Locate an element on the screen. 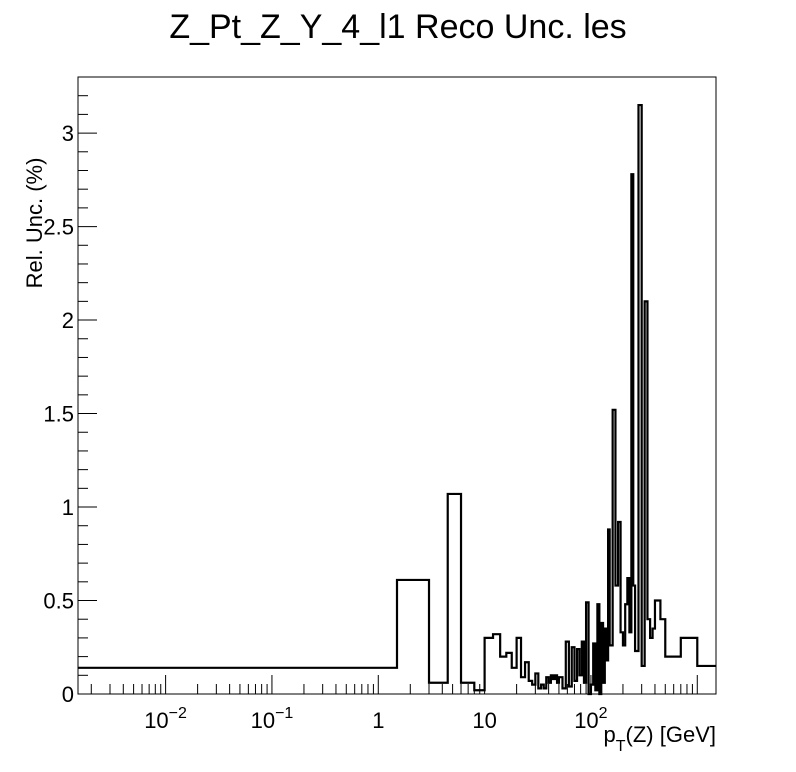 This screenshot has height=772, width=796. x-axis-label: pT(Z) [GeV] is located at coordinates (660, 738).